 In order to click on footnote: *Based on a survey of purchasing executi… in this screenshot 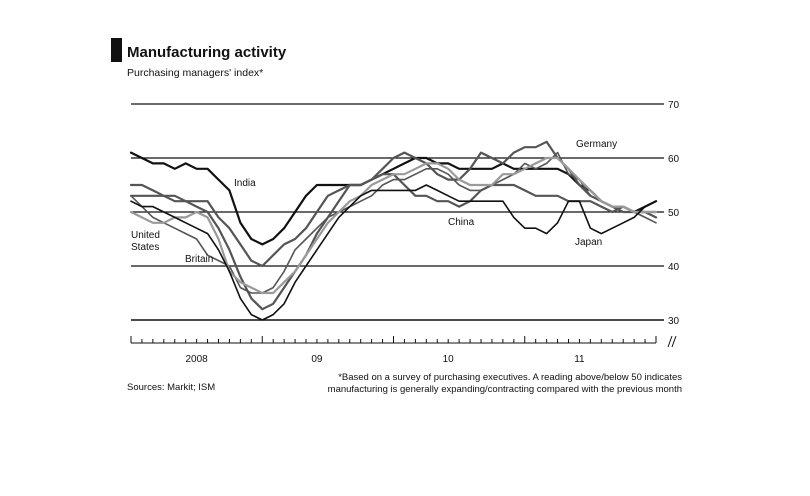, I will do `click(502, 384)`.